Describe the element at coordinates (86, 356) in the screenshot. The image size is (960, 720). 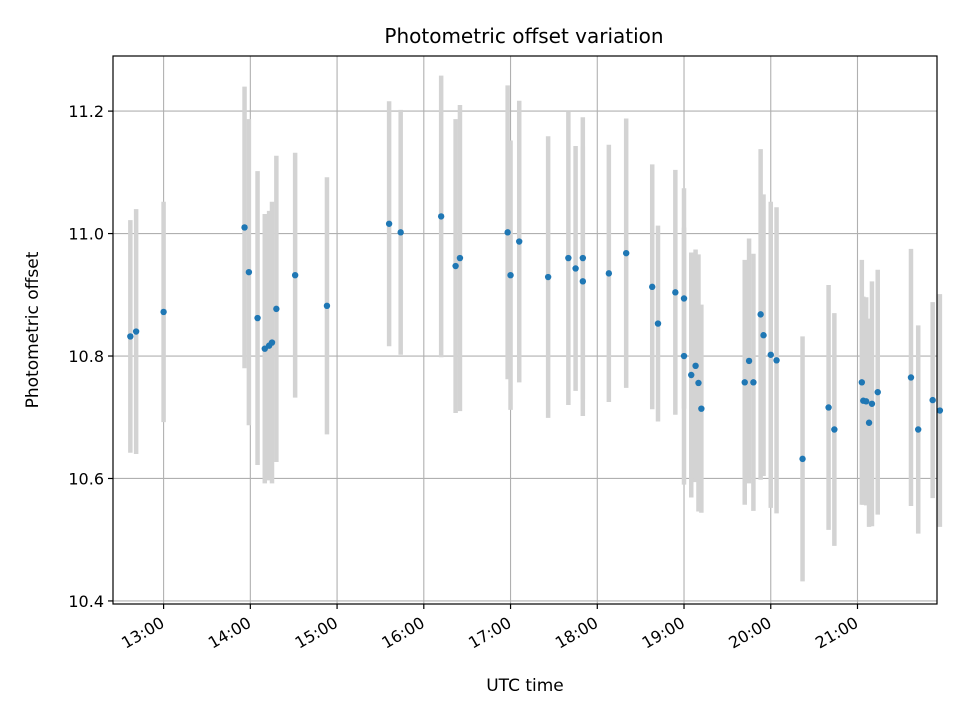
I see `y-tick-label: 10.8` at that location.